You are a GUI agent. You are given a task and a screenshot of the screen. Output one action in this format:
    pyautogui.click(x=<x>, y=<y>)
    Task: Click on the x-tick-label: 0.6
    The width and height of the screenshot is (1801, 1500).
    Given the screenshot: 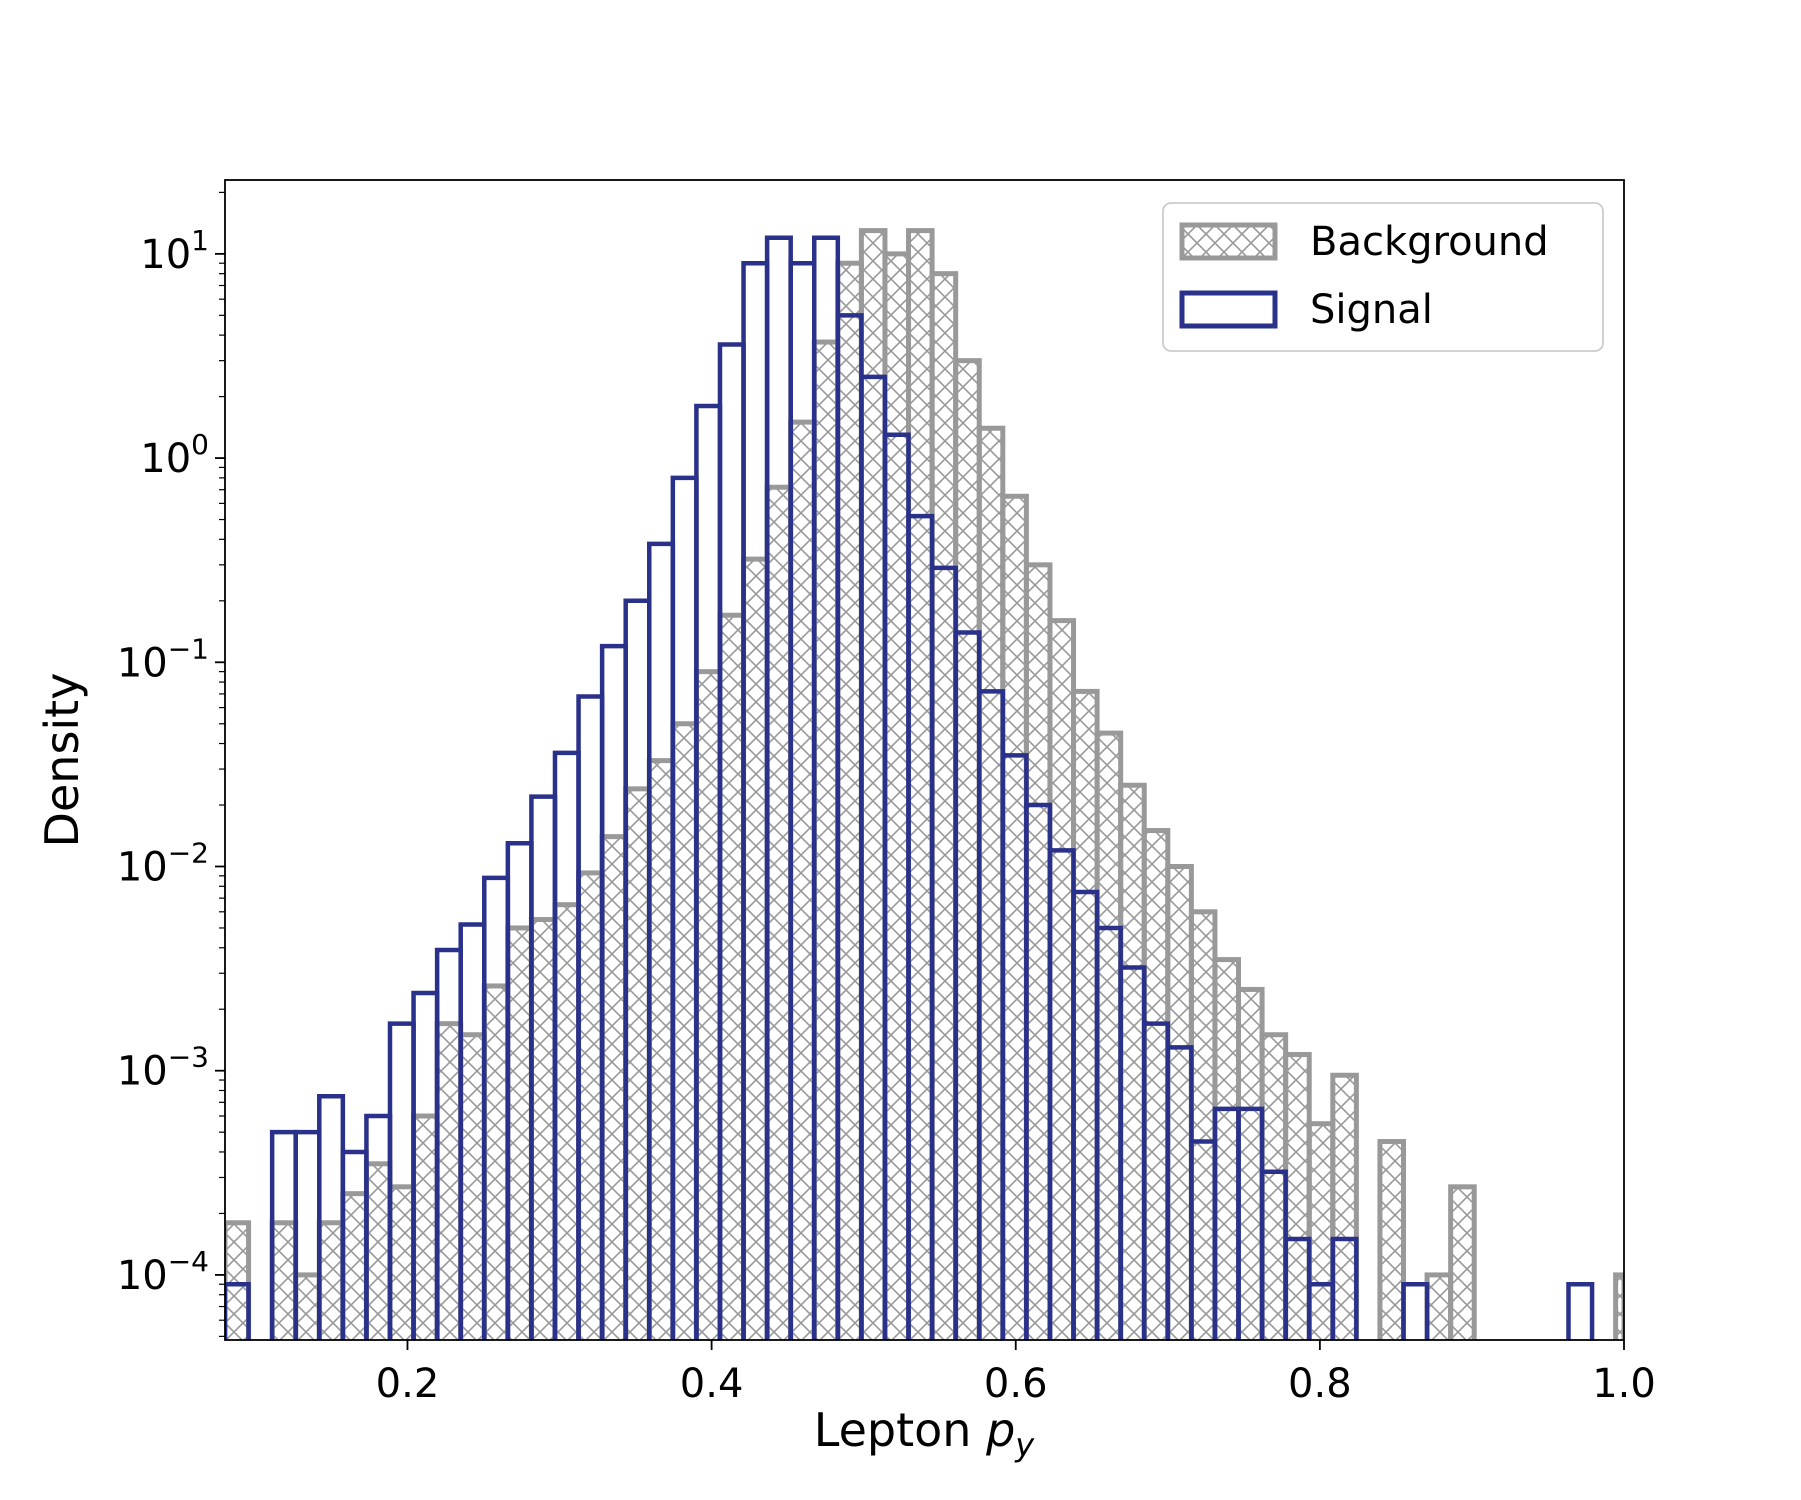 What is the action you would take?
    pyautogui.click(x=1016, y=1384)
    